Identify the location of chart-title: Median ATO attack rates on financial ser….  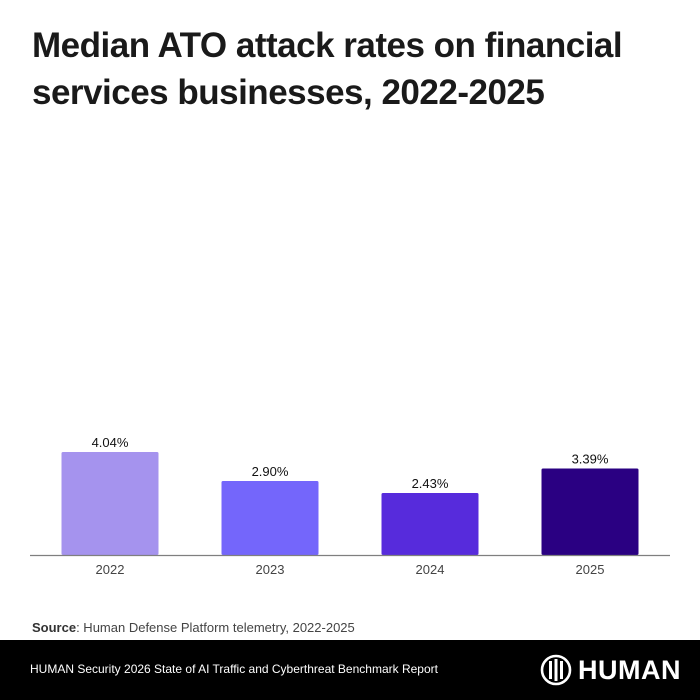
(327, 69).